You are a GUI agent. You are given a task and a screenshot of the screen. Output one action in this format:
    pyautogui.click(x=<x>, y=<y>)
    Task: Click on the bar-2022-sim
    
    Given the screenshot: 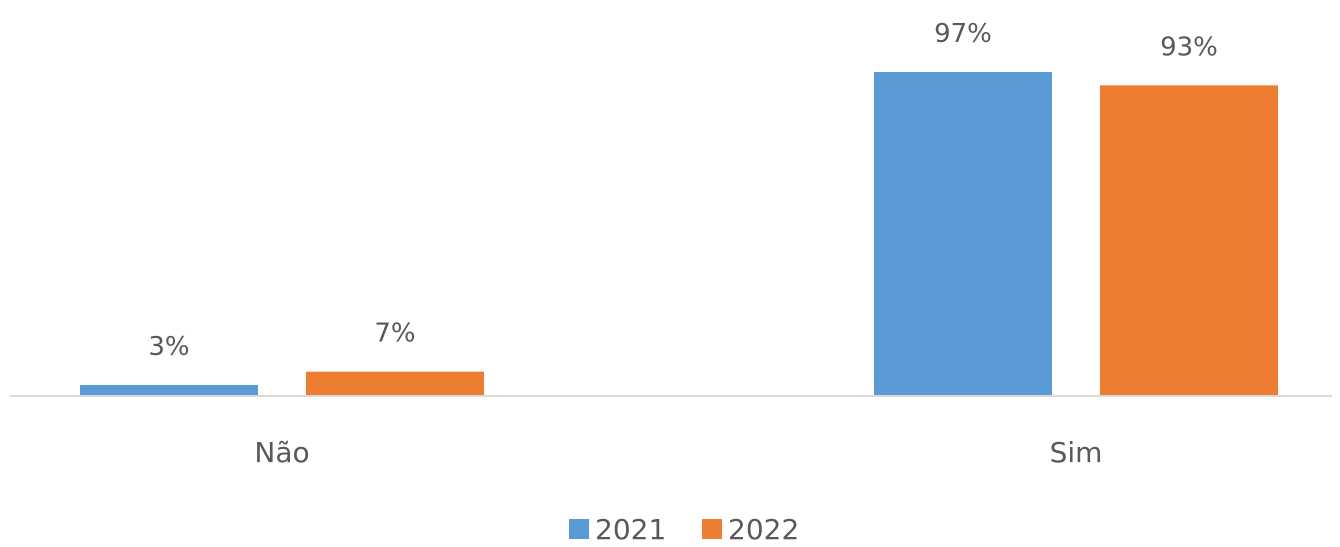 What is the action you would take?
    pyautogui.click(x=1189, y=240)
    